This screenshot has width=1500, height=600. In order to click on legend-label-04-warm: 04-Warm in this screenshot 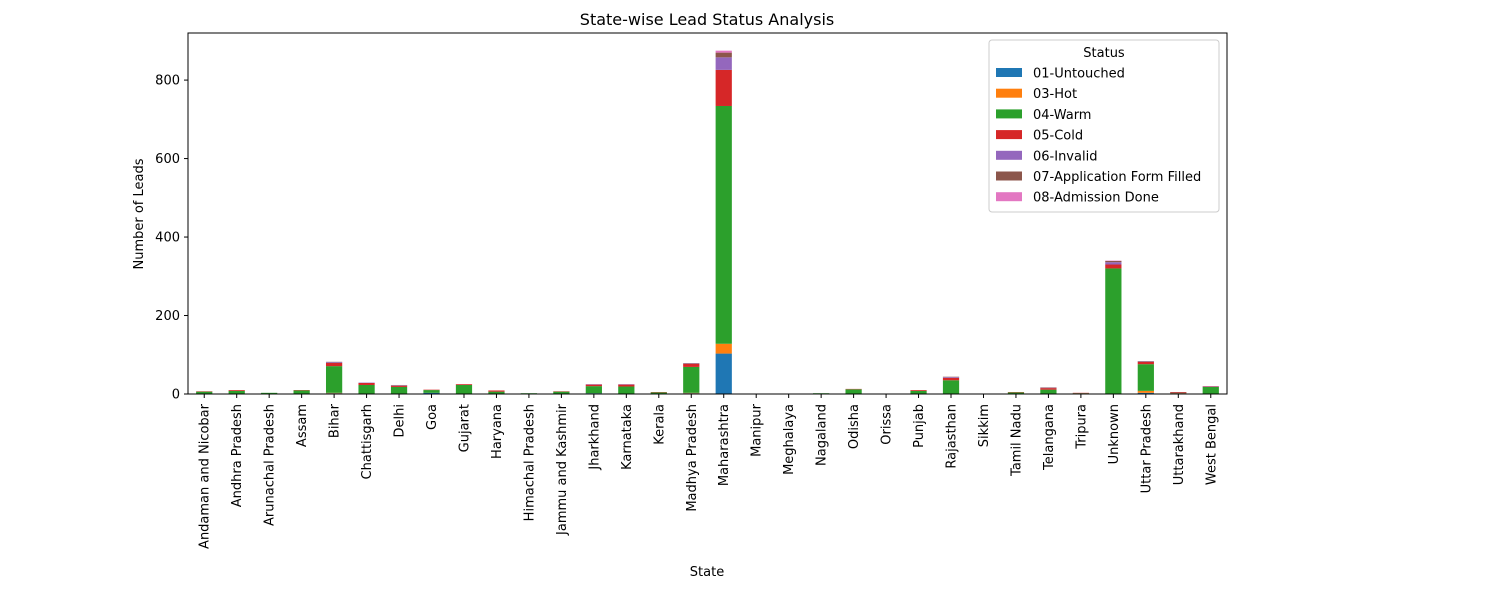, I will do `click(1062, 115)`.